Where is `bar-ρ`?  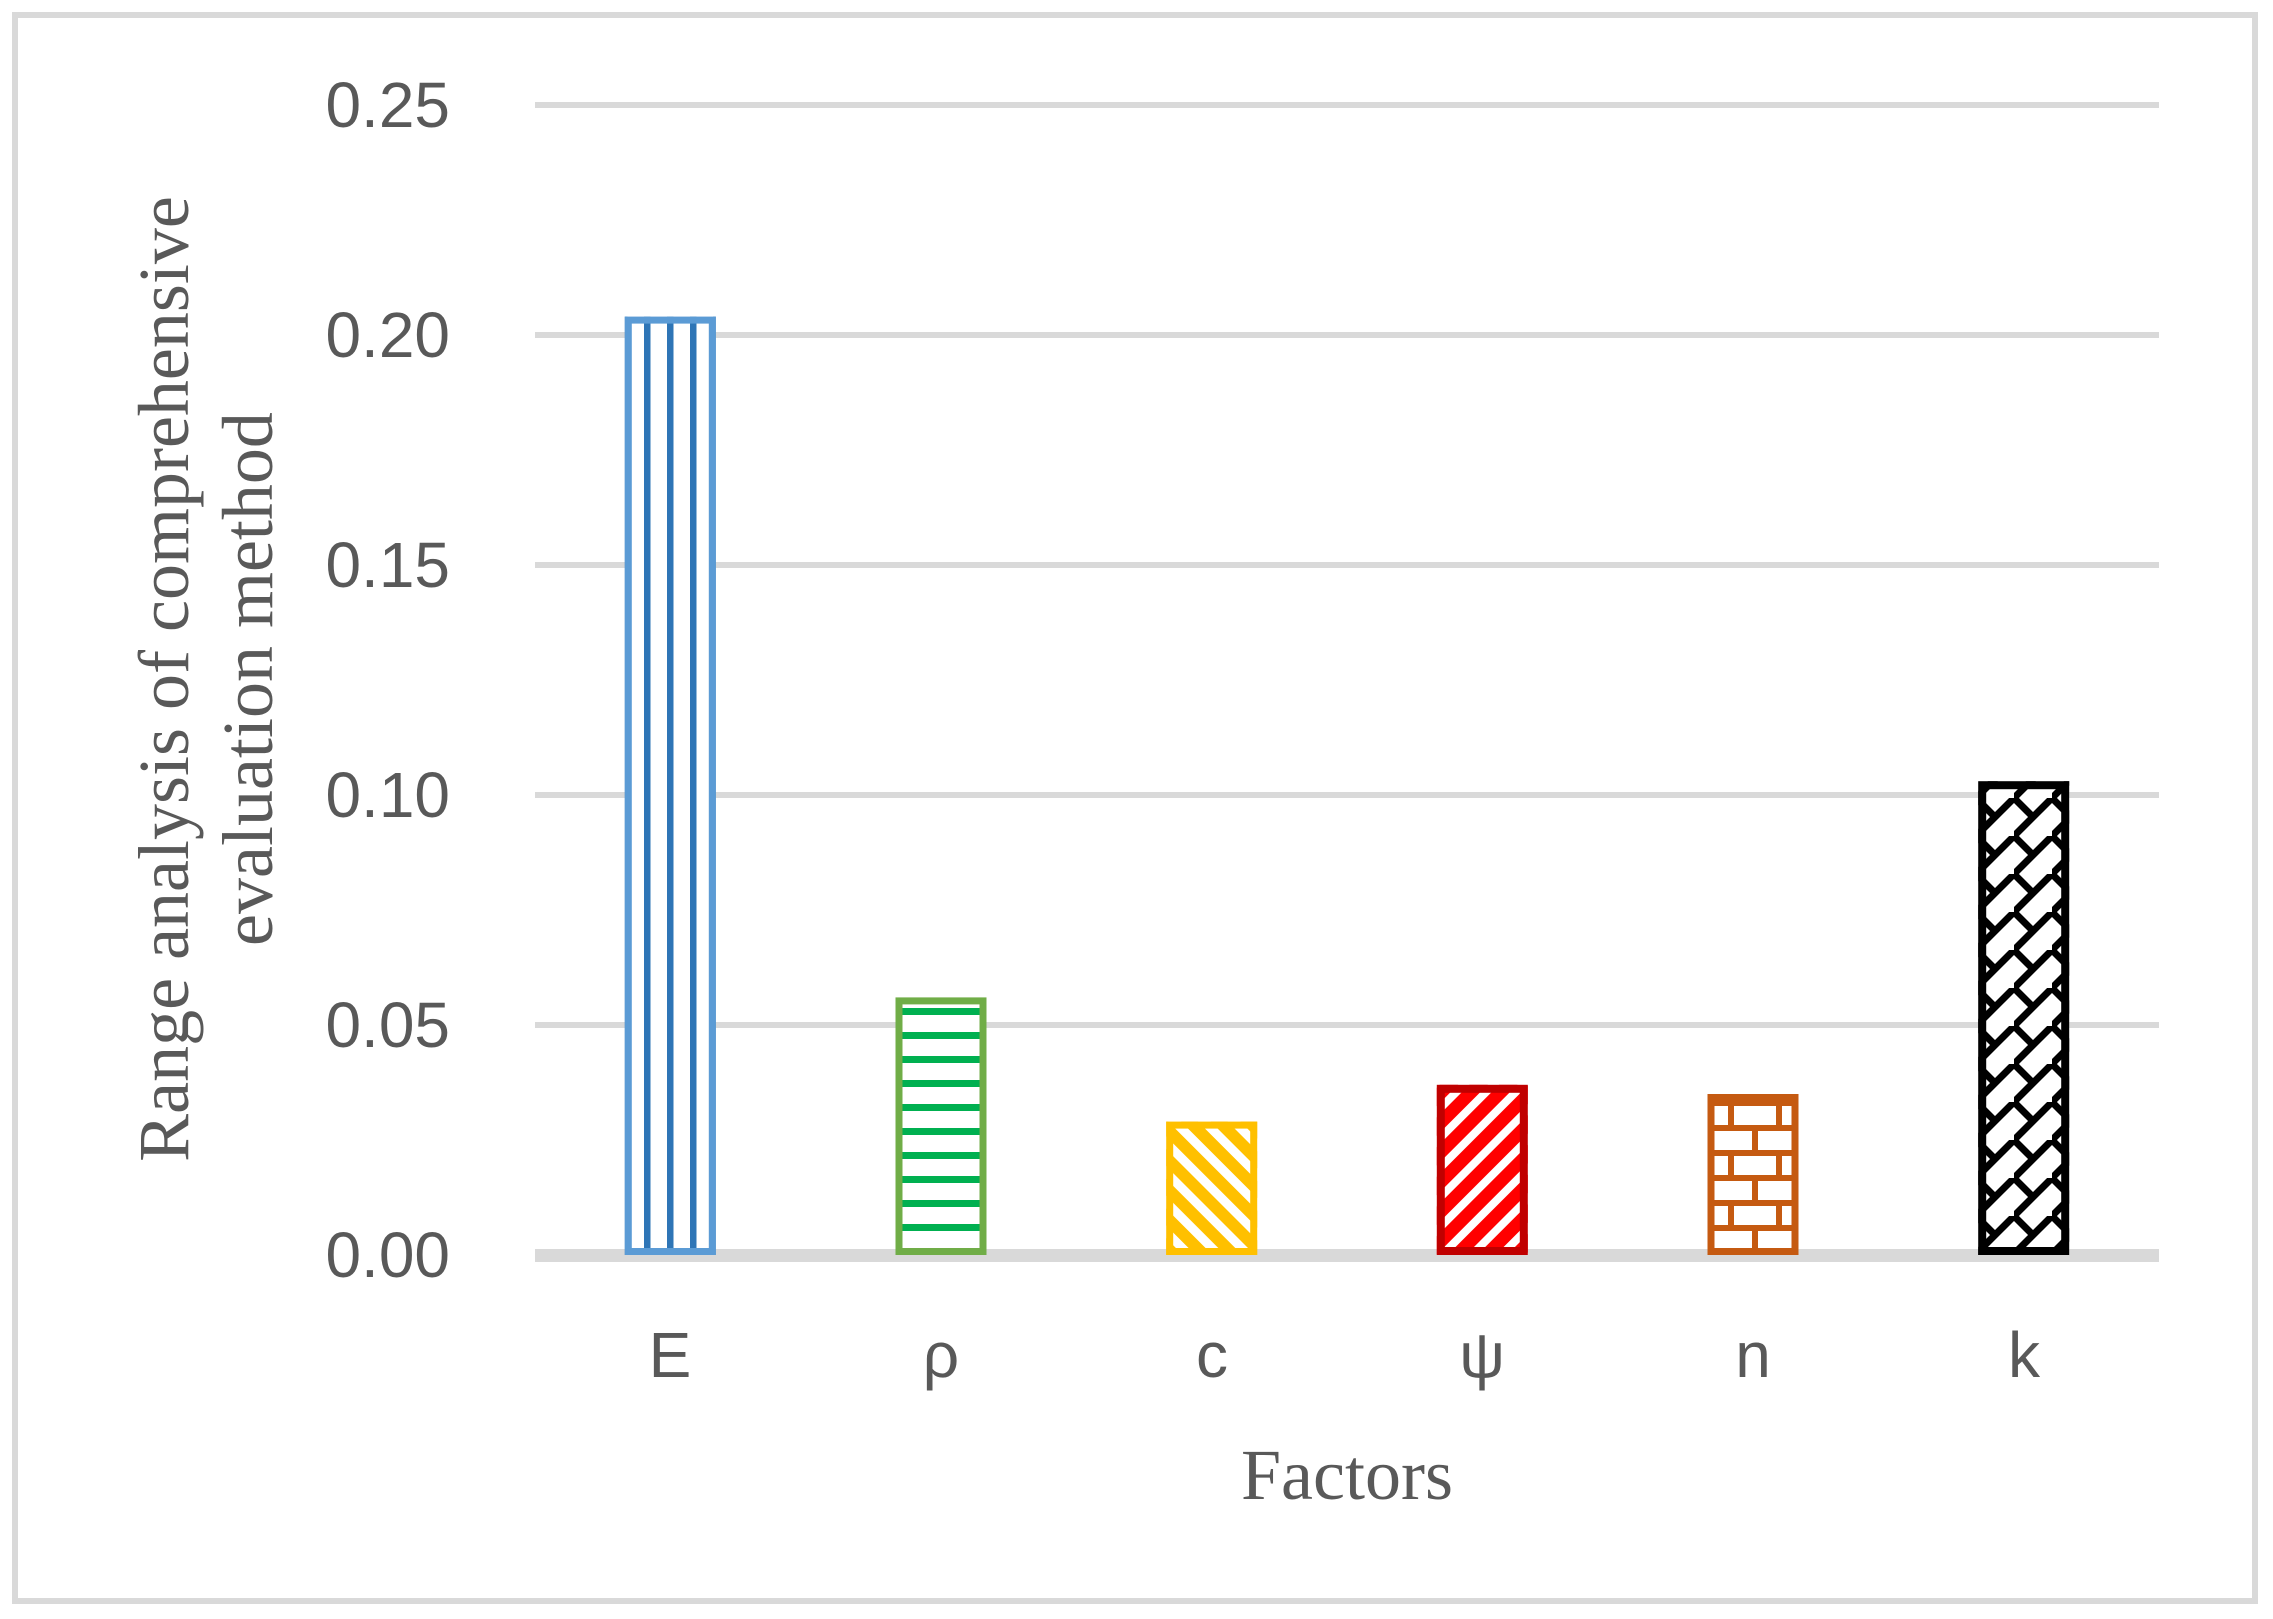
bar-ρ is located at coordinates (941, 1126).